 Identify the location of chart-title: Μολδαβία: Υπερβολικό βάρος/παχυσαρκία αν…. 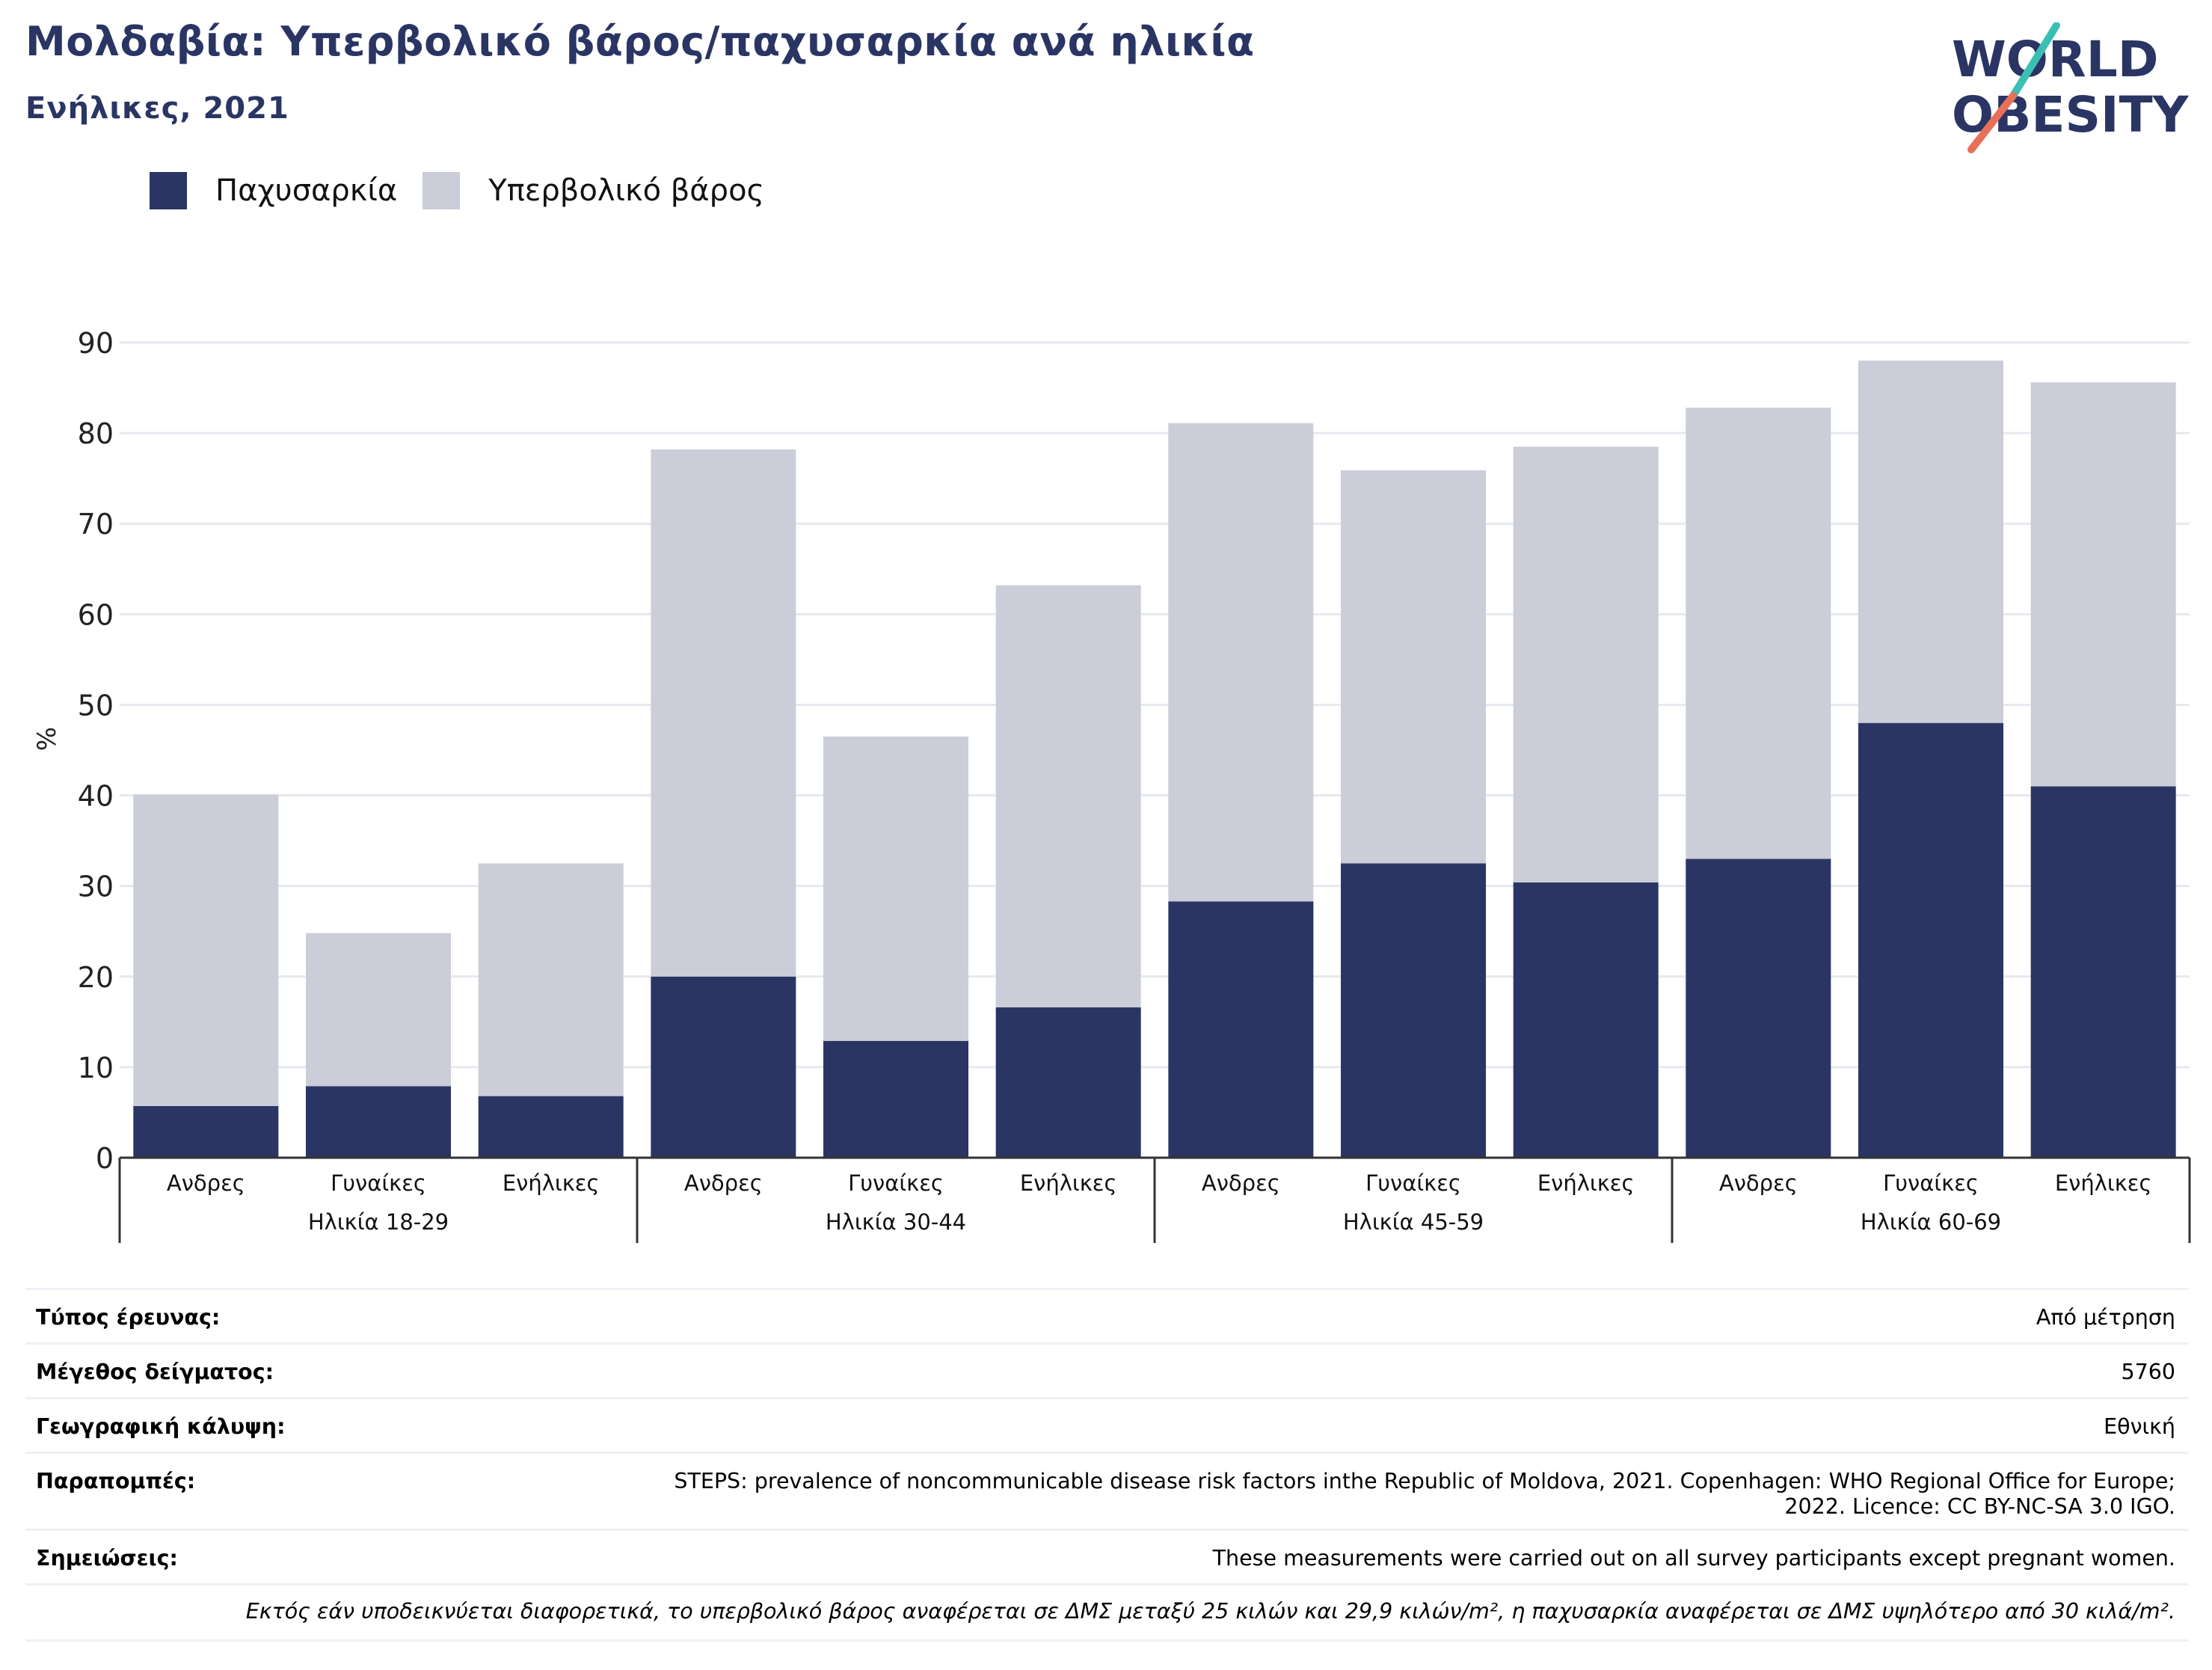
(640, 41).